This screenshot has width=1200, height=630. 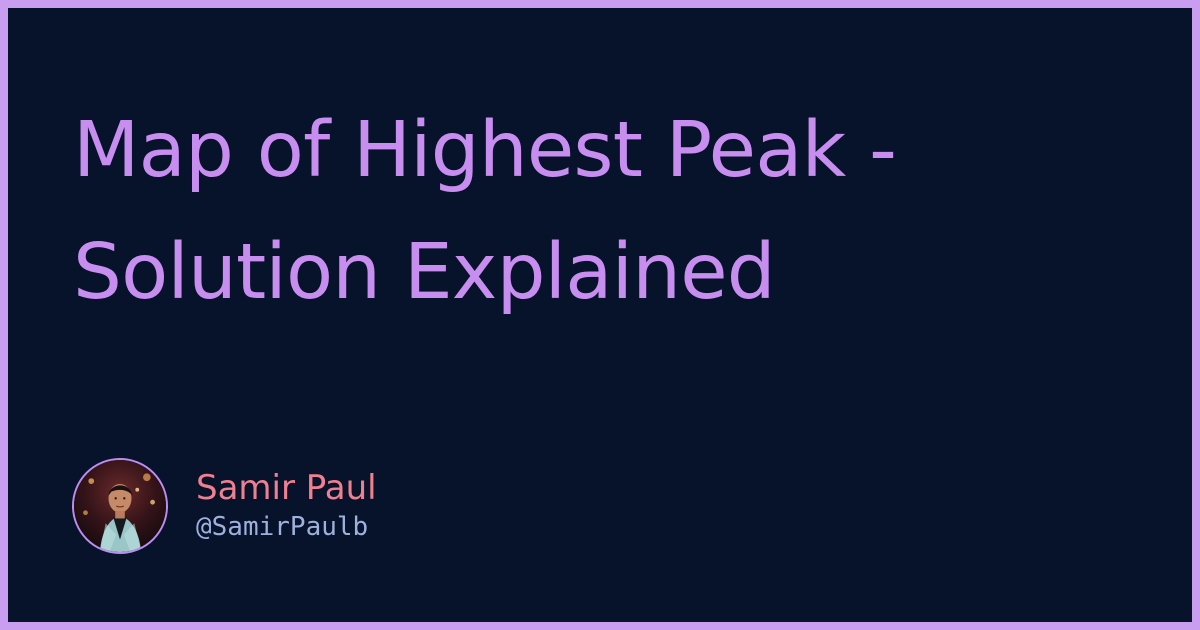 I want to click on avatar, so click(x=120, y=506).